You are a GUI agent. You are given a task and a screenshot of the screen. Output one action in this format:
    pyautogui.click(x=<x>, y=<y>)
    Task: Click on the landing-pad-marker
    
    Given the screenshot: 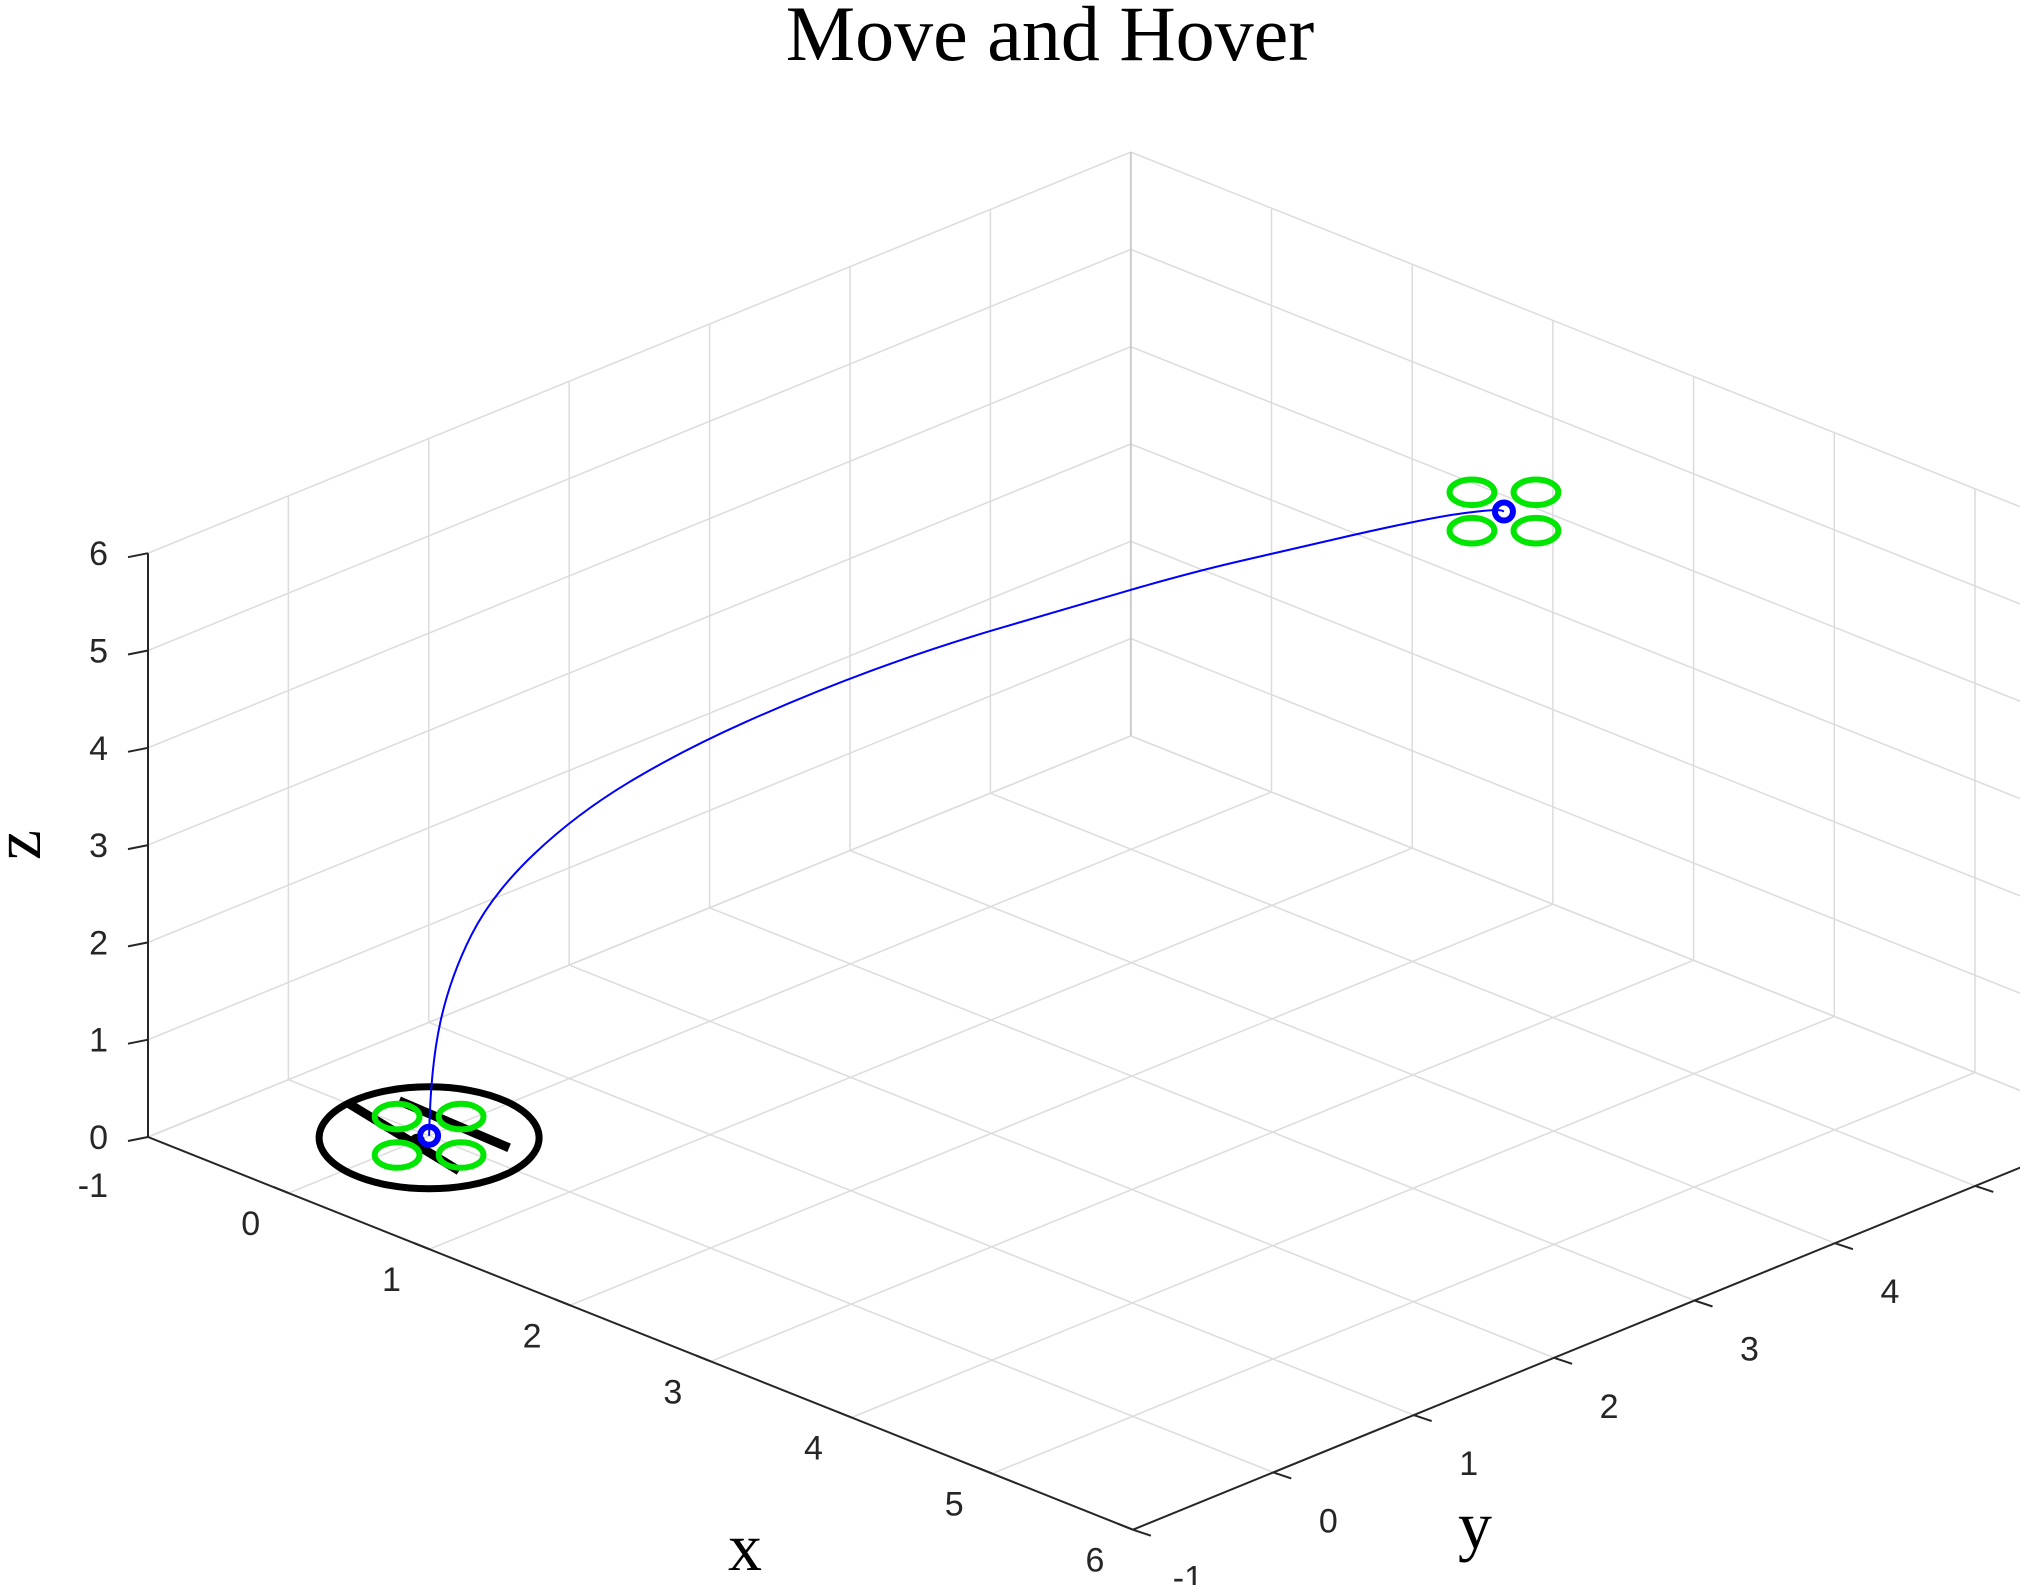 What is the action you would take?
    pyautogui.click(x=429, y=1138)
    